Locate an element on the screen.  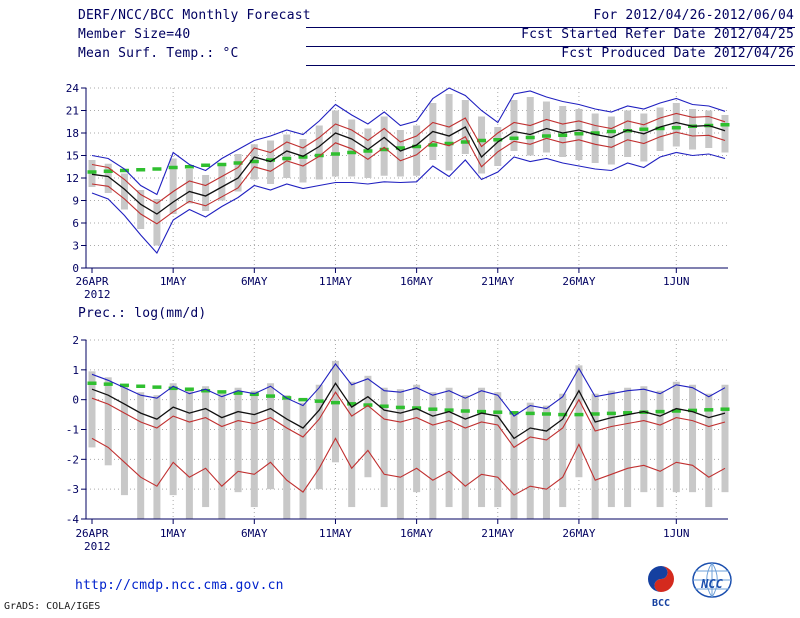
x-tick-label: 21MAY is located at coordinates (497, 281).